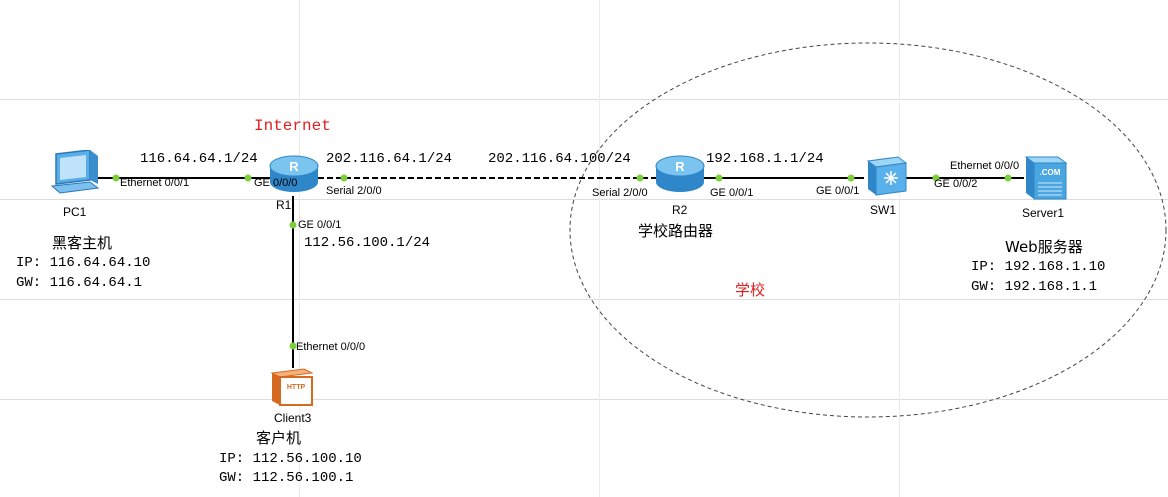 This screenshot has width=1168, height=497. Describe the element at coordinates (367, 243) in the screenshot. I see `address-label: 112.56.100.1/24` at that location.